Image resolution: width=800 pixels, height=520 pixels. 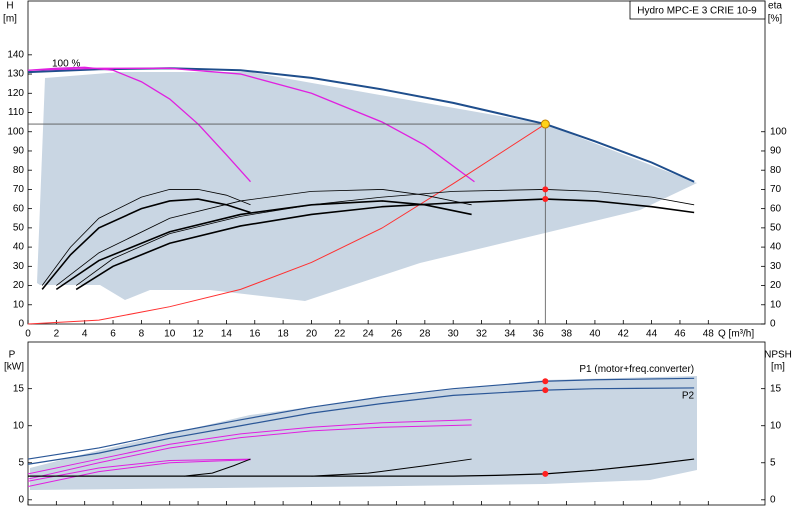 I want to click on y-tick-label: 50, so click(x=19, y=228).